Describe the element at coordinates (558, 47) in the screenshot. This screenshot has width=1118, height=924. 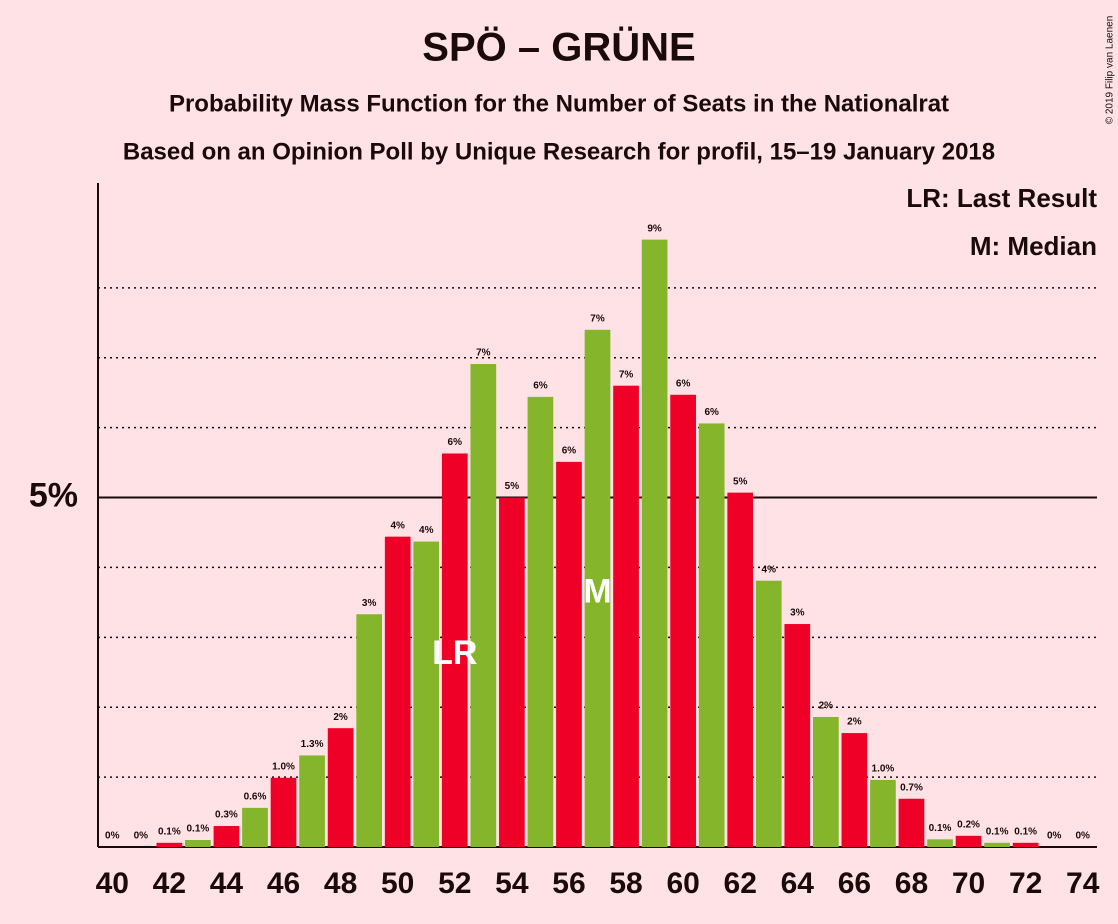
I see `chart-title: SPÖ – GRÜNE` at that location.